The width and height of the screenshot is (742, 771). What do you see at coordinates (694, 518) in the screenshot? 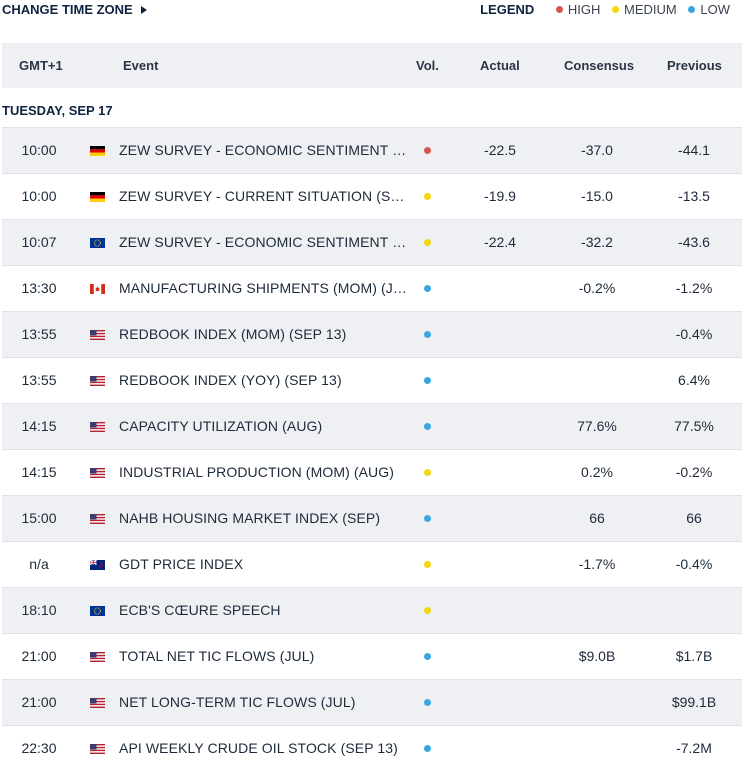
I see `previous-cell: 66` at bounding box center [694, 518].